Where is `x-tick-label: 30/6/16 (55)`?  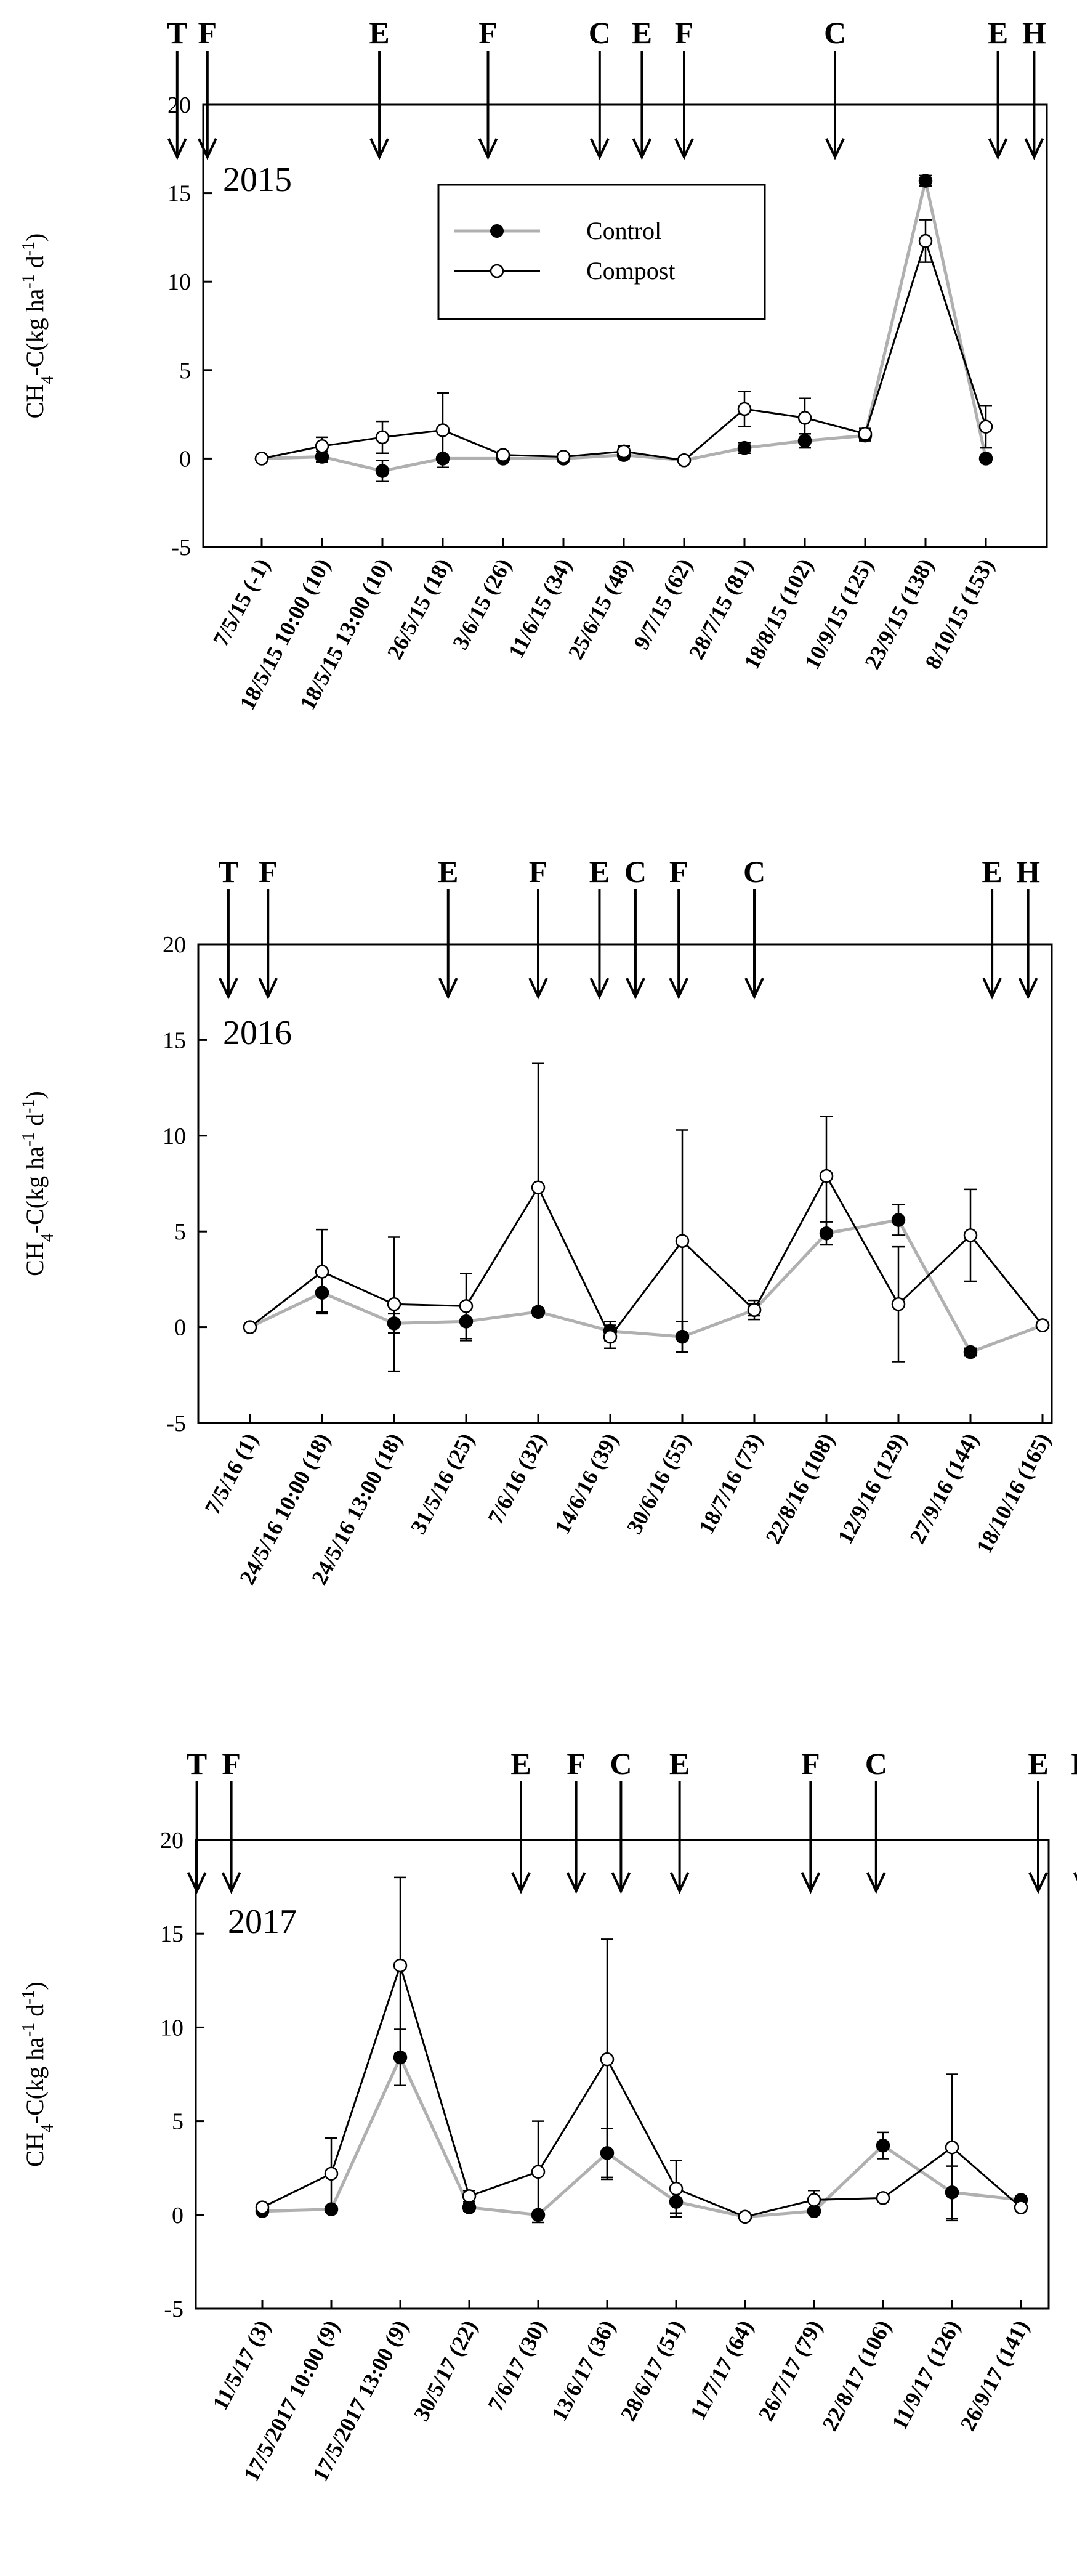 x-tick-label: 30/6/16 (55) is located at coordinates (658, 1483).